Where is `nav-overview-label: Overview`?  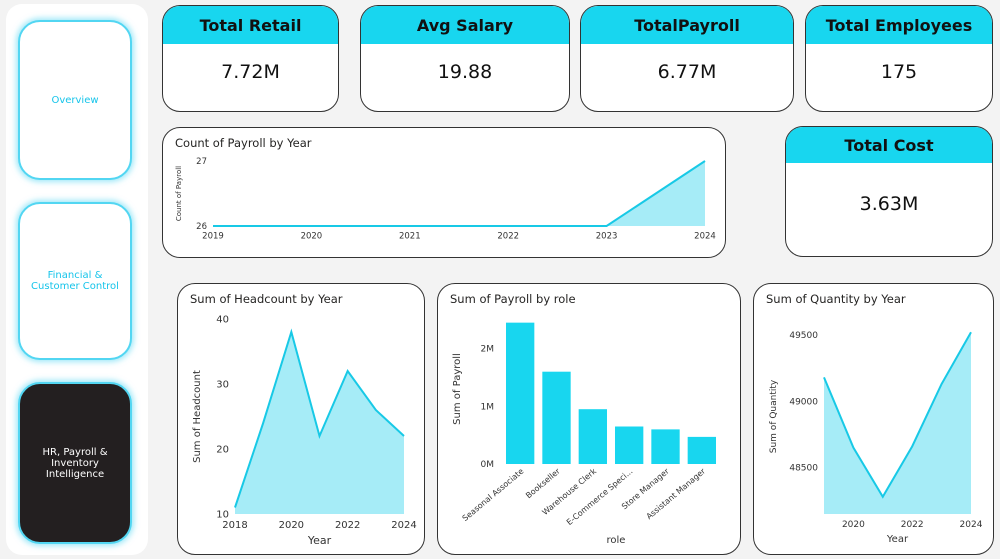
nav-overview-label: Overview is located at coordinates (75, 100).